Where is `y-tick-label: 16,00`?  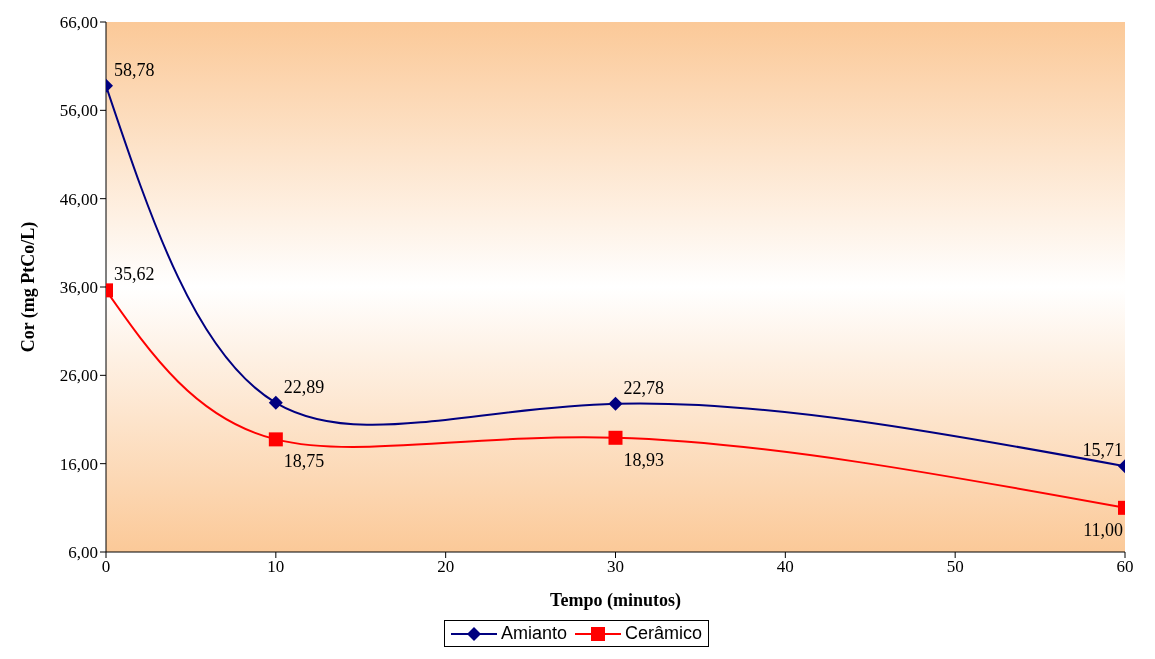
y-tick-label: 16,00 is located at coordinates (78, 464).